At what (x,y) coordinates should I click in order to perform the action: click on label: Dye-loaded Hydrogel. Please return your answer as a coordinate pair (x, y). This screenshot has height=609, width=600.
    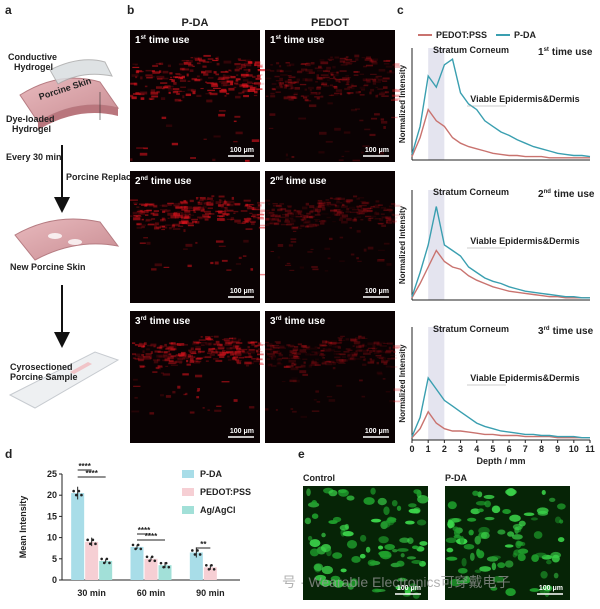
    Looking at the image, I should click on (30, 124).